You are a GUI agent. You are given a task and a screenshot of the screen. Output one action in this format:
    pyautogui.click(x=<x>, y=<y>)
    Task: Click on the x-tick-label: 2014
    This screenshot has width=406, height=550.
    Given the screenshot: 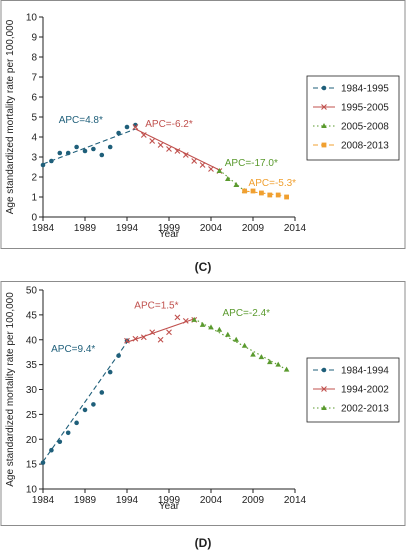 What is the action you would take?
    pyautogui.click(x=295, y=228)
    